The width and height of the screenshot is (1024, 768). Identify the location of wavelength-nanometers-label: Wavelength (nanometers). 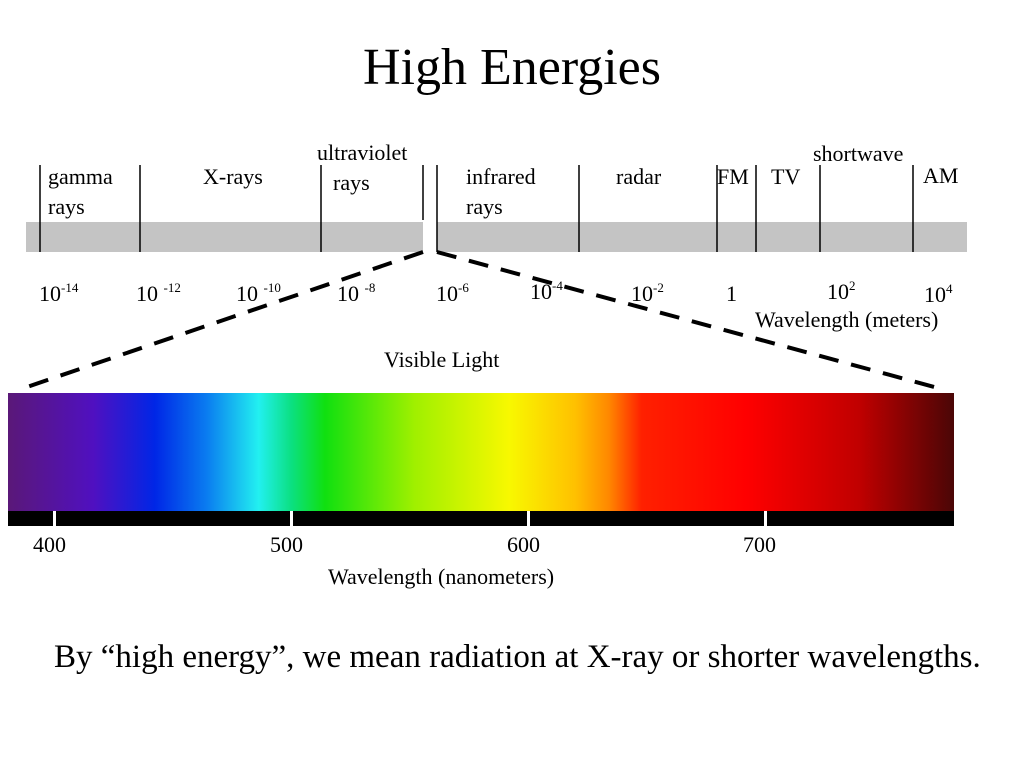
(441, 576).